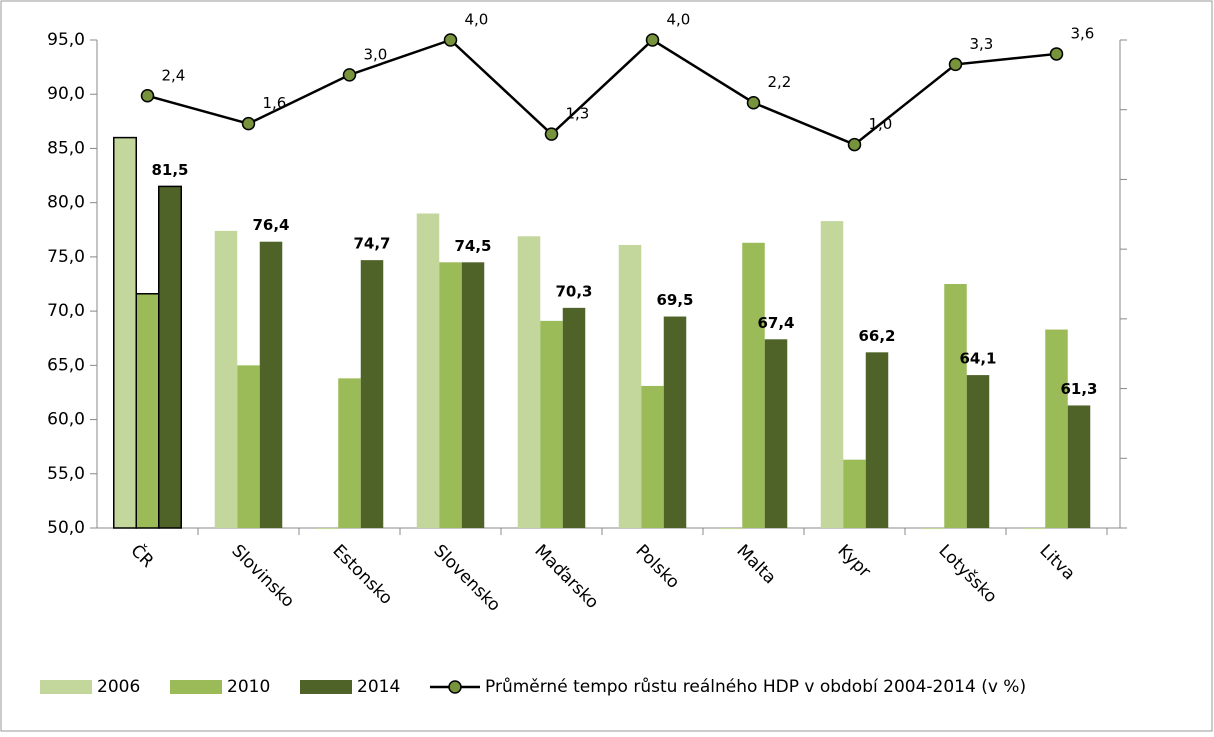 Image resolution: width=1214 pixels, height=737 pixels. I want to click on legend-label: 2014, so click(378, 687).